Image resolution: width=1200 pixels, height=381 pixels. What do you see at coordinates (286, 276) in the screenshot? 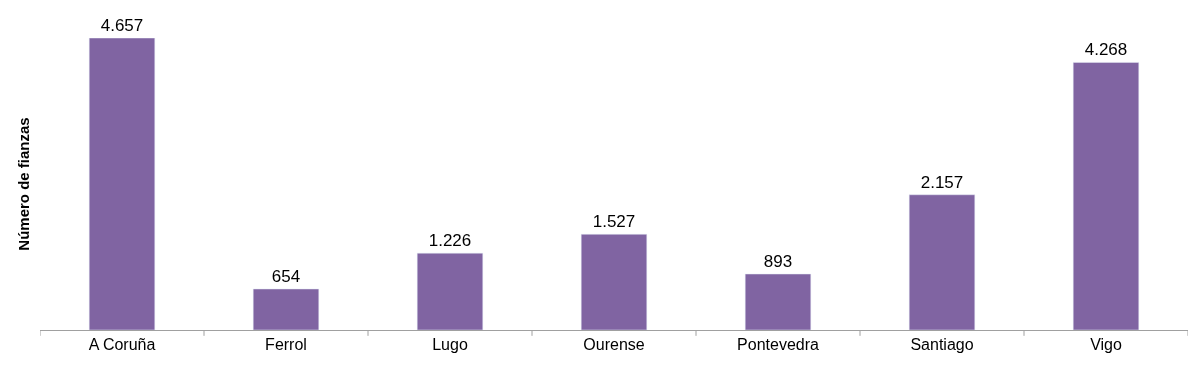
I see `data-label: 654` at bounding box center [286, 276].